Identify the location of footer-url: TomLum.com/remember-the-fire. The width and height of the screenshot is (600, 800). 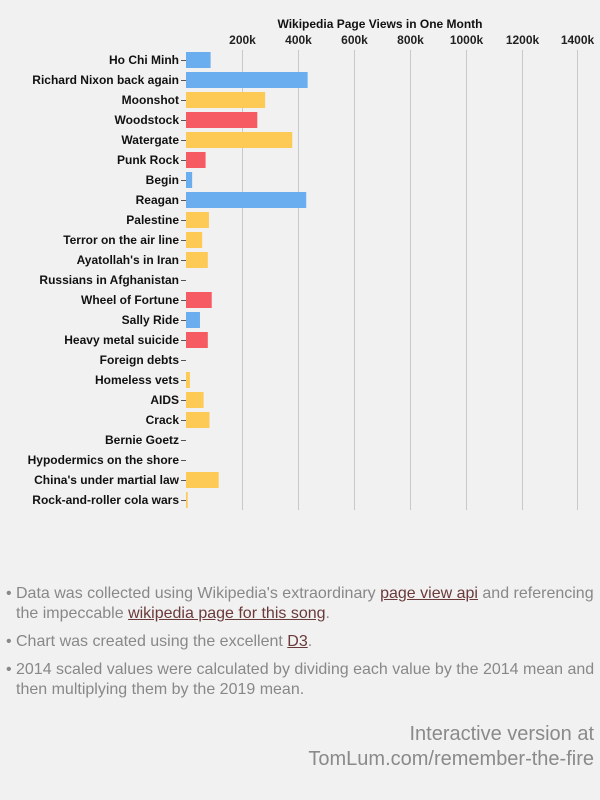
(451, 759).